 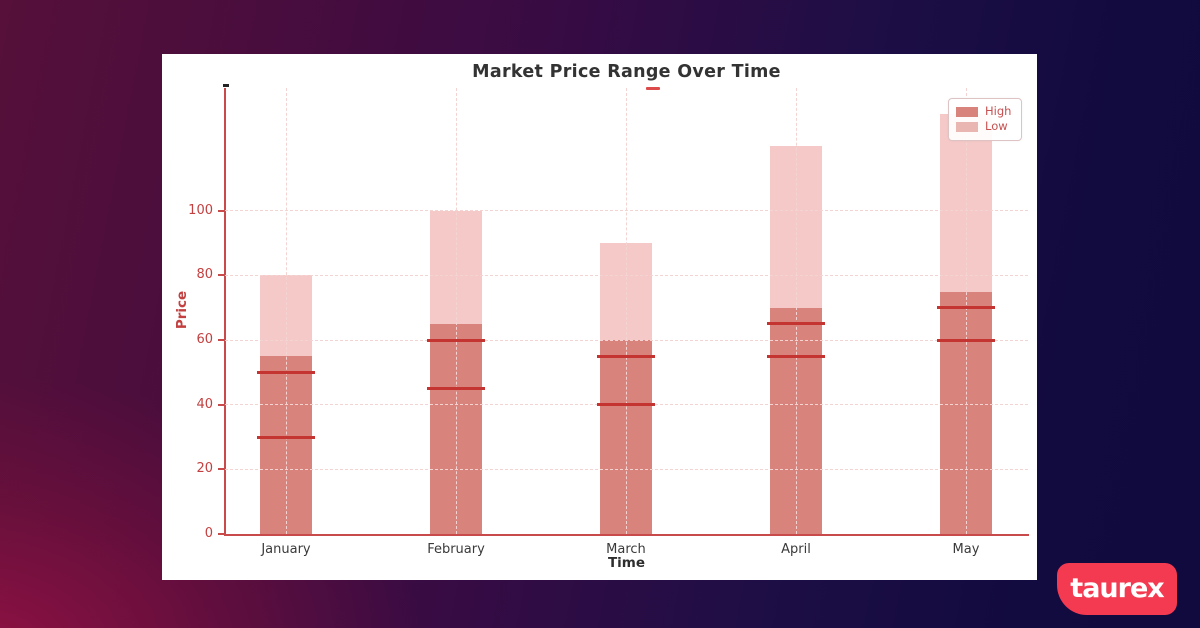 I want to click on v-gridline-may, so click(x=966, y=311).